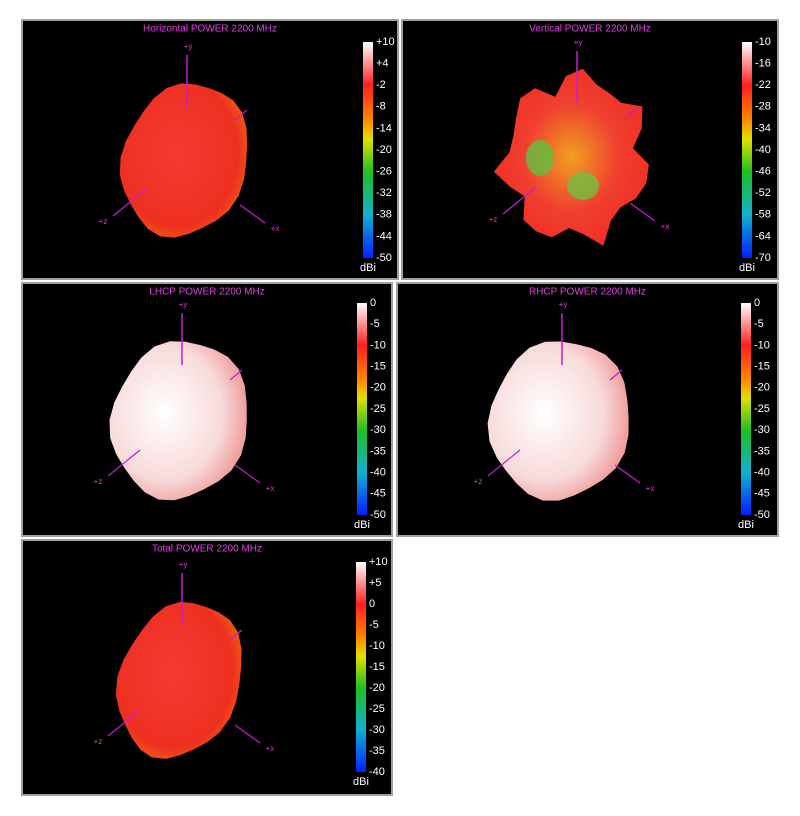 The image size is (800, 816). I want to click on colorbar-label: +4, so click(382, 64).